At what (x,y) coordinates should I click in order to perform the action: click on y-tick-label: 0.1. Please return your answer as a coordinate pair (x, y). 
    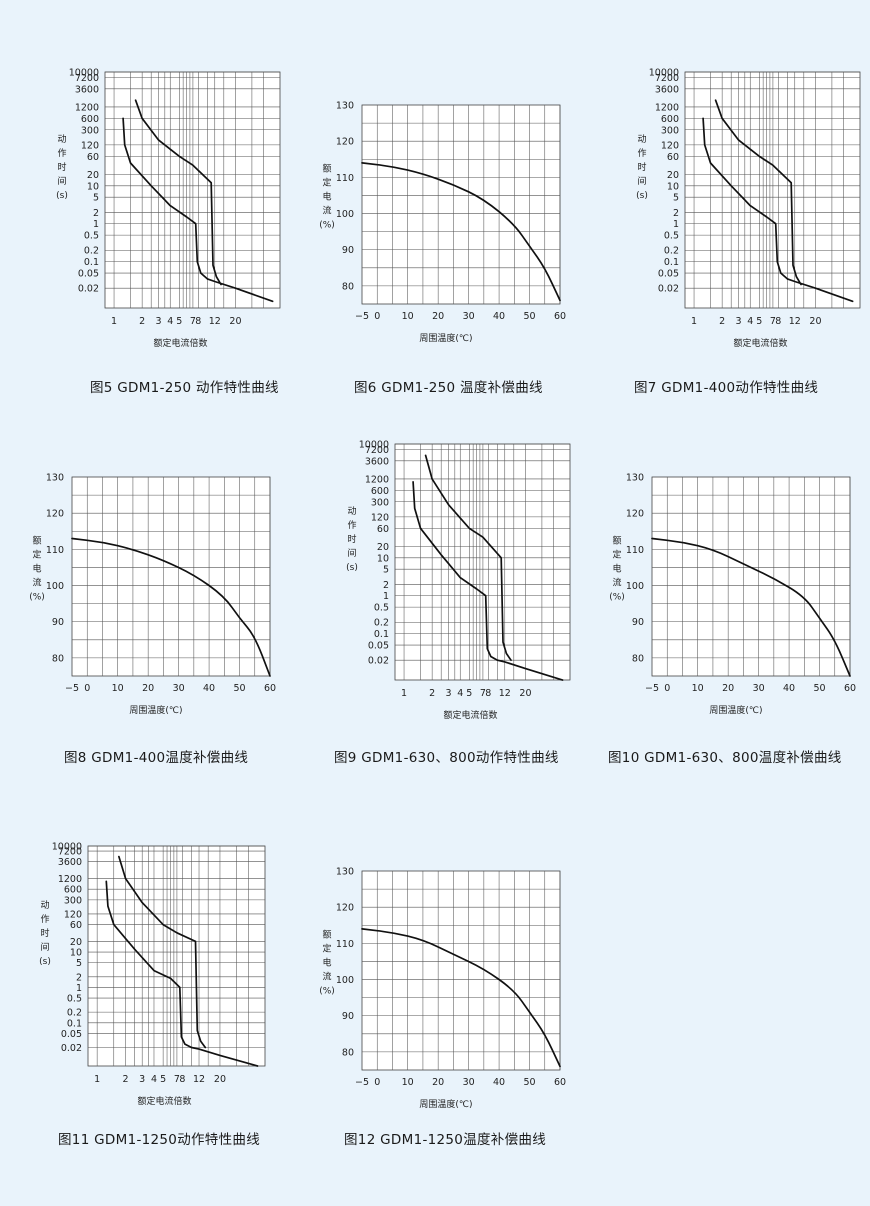
    Looking at the image, I should click on (671, 262).